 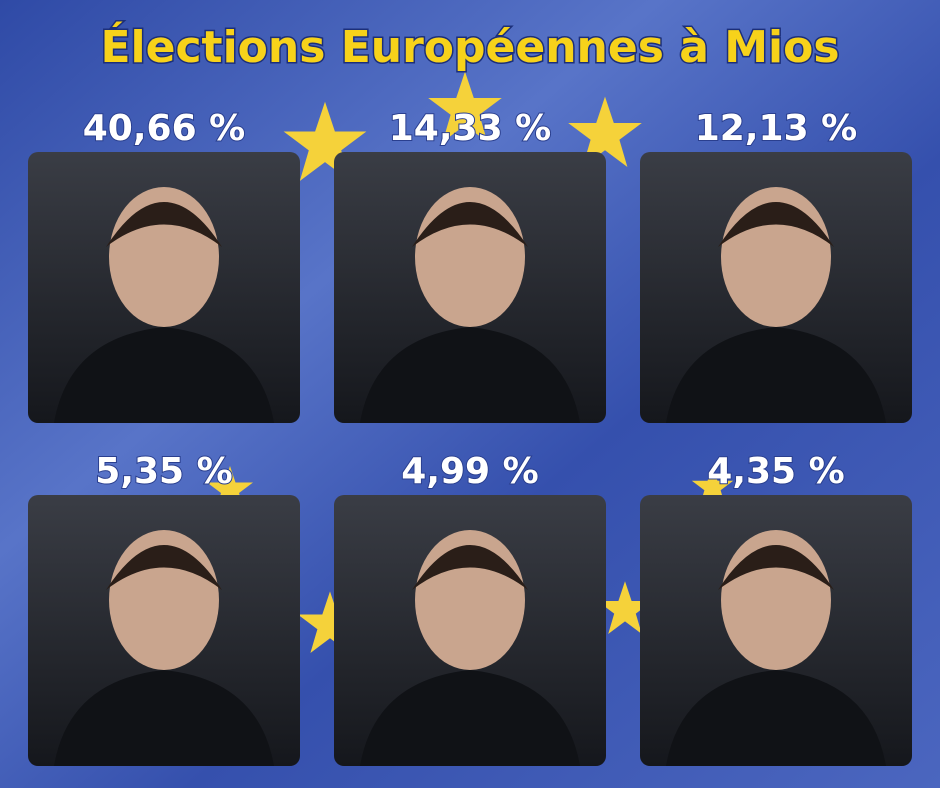 I want to click on percentage-label: 40,66 %, so click(x=164, y=128).